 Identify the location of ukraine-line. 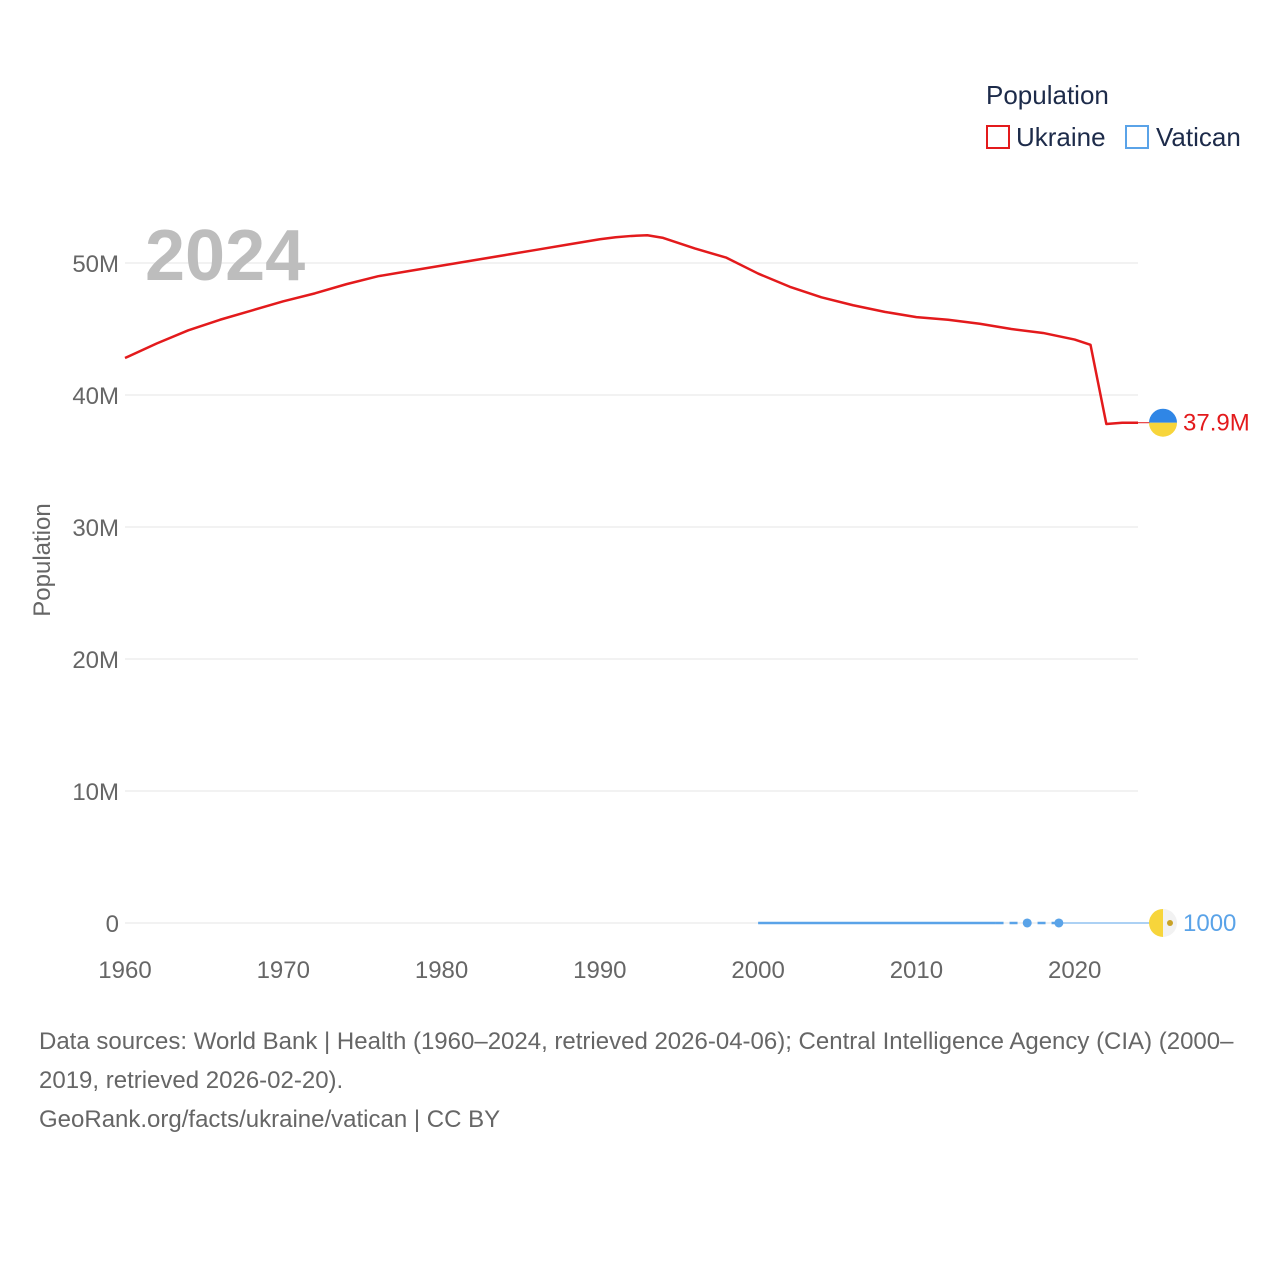
(631, 330).